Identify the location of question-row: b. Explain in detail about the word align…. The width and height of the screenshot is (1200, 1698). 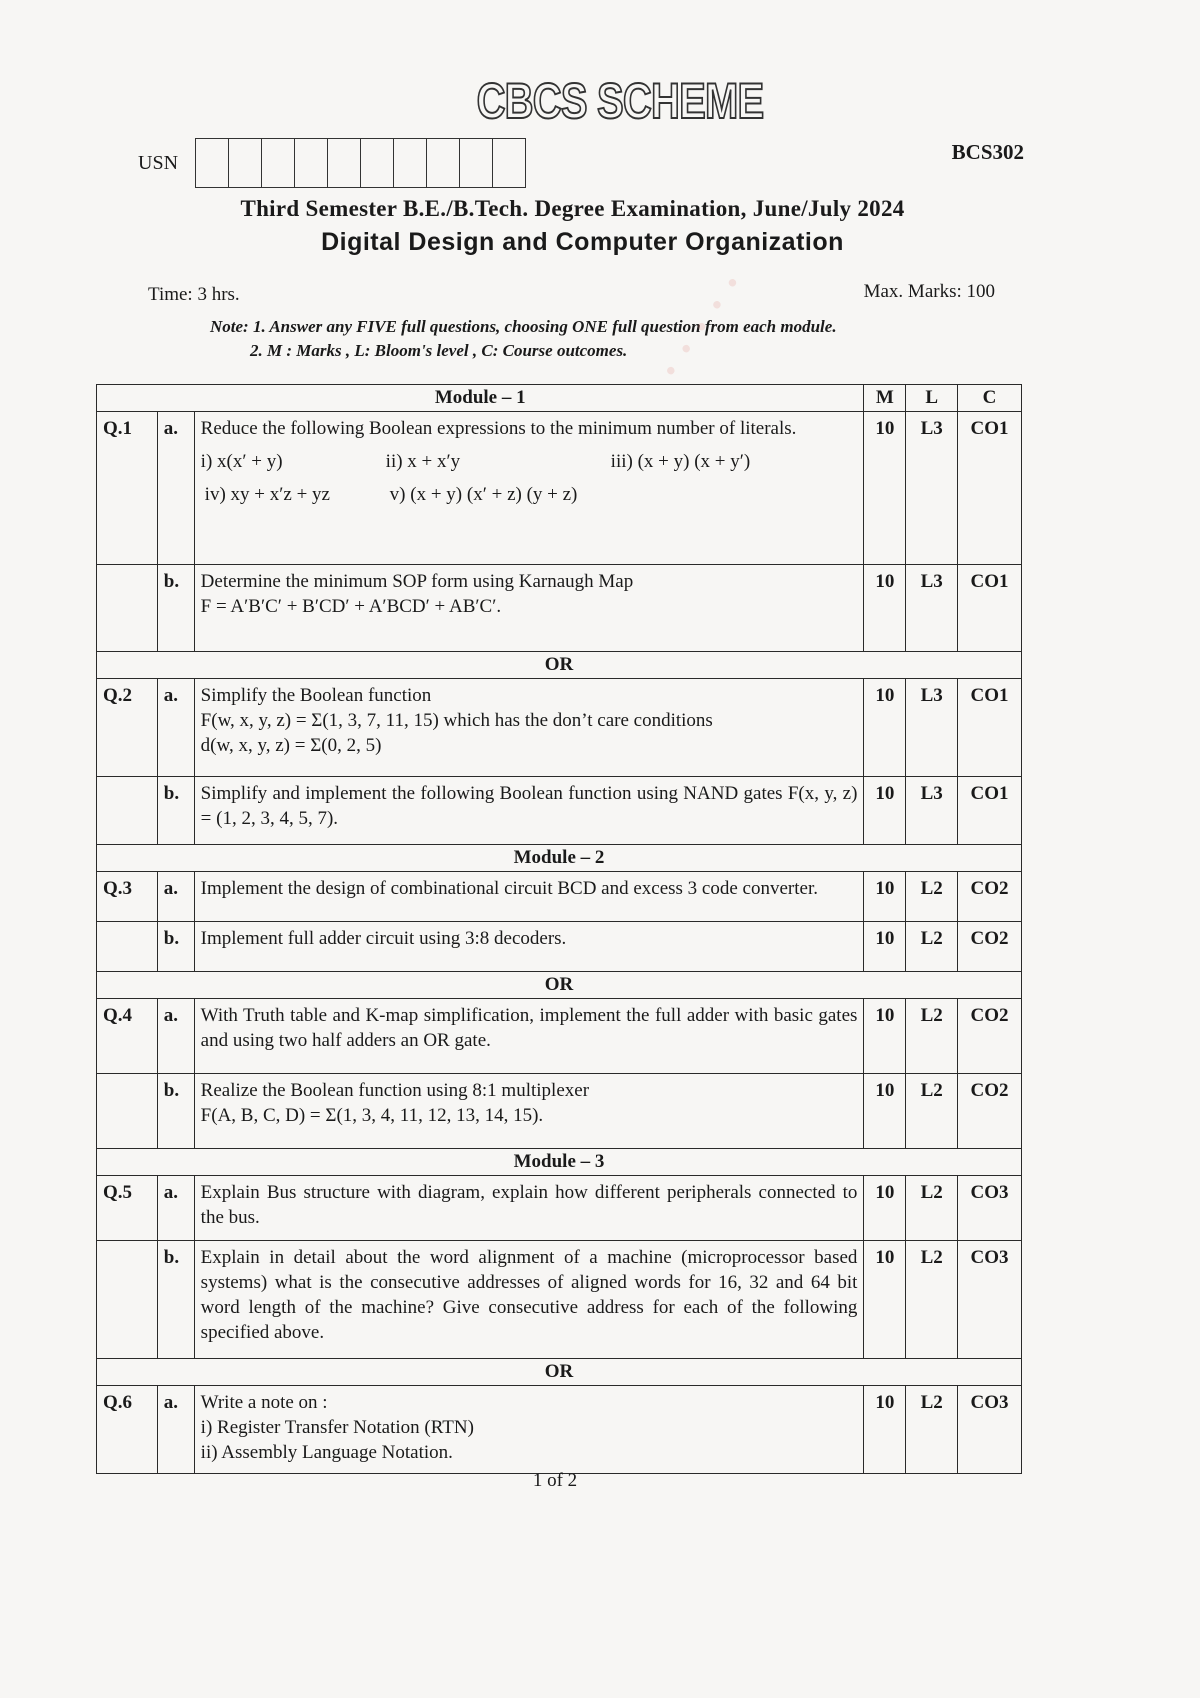
(559, 1299).